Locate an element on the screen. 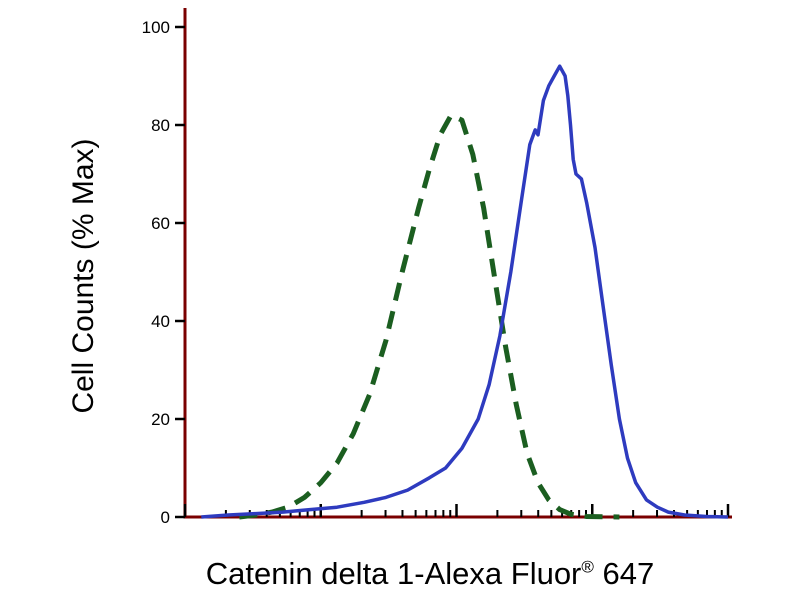  x-axis-title-text: Catenin delta 1-Alexa Fluor is located at coordinates (393, 573).